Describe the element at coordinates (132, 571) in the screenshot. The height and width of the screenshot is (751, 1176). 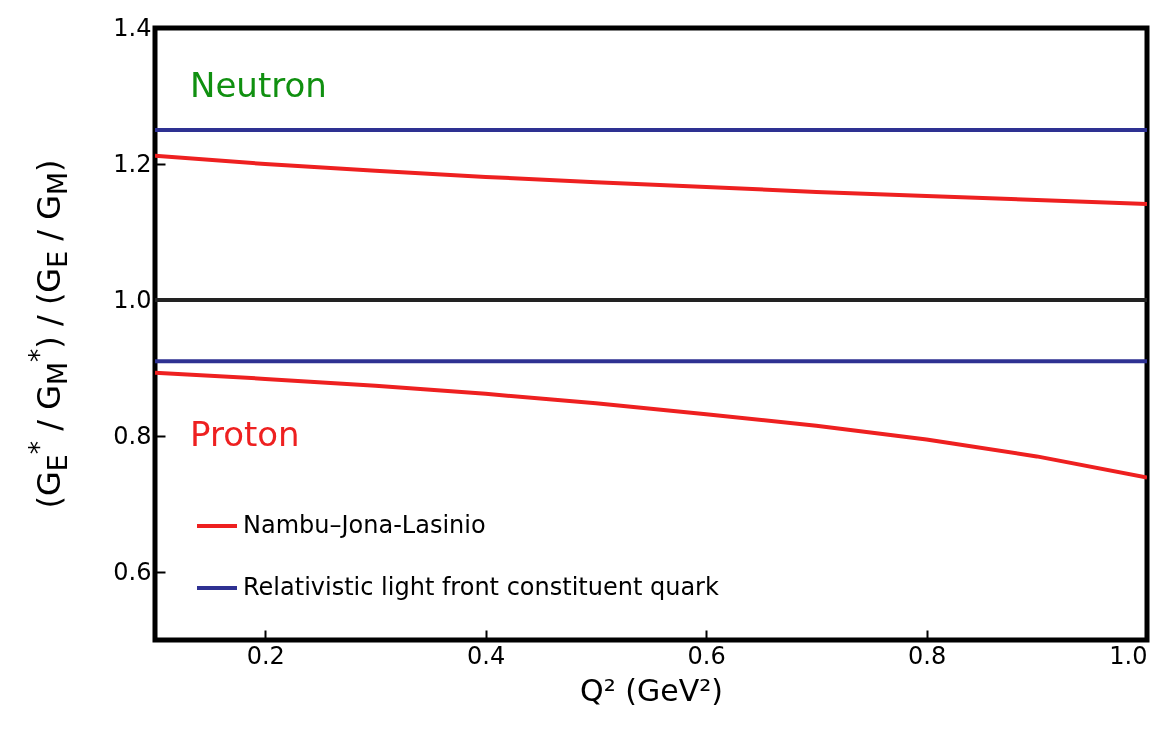
I see `y-tick-label: 0.6` at that location.